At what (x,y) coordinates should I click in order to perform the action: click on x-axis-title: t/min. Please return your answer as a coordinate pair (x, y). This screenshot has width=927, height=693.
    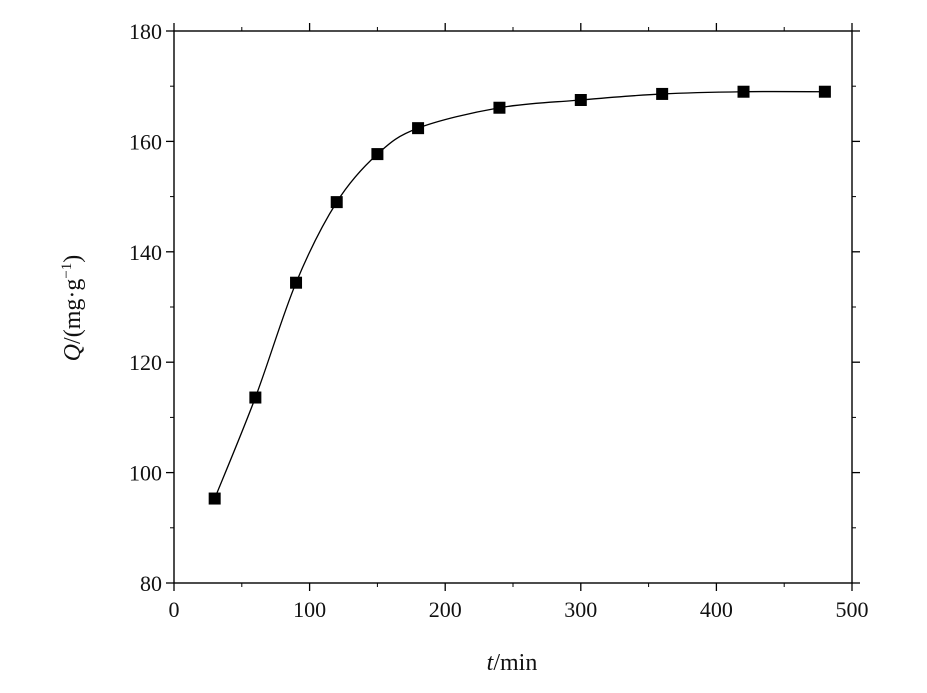
    Looking at the image, I should click on (512, 663).